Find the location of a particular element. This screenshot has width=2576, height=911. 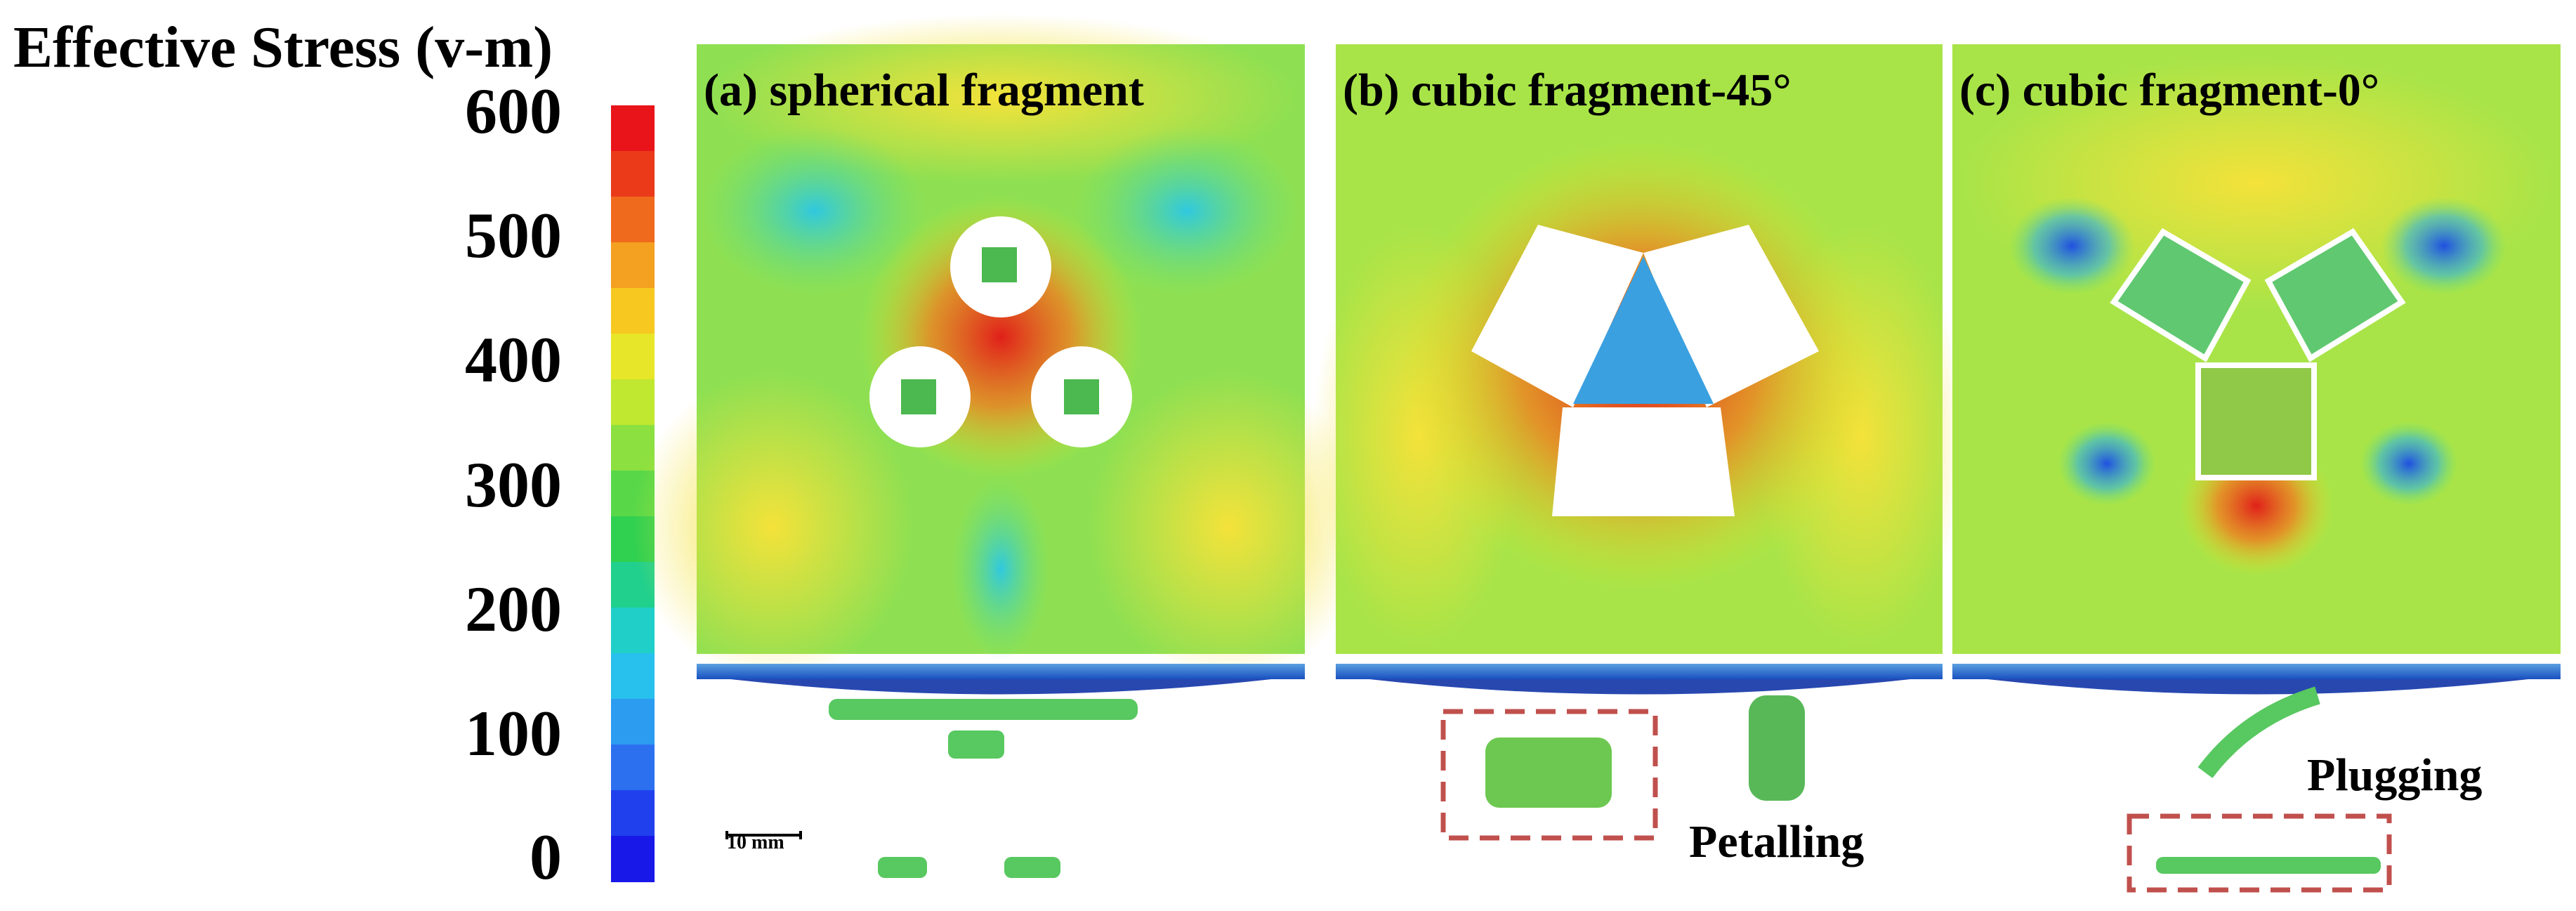

panel-label: (b) cubic fragment-45° is located at coordinates (1567, 90).